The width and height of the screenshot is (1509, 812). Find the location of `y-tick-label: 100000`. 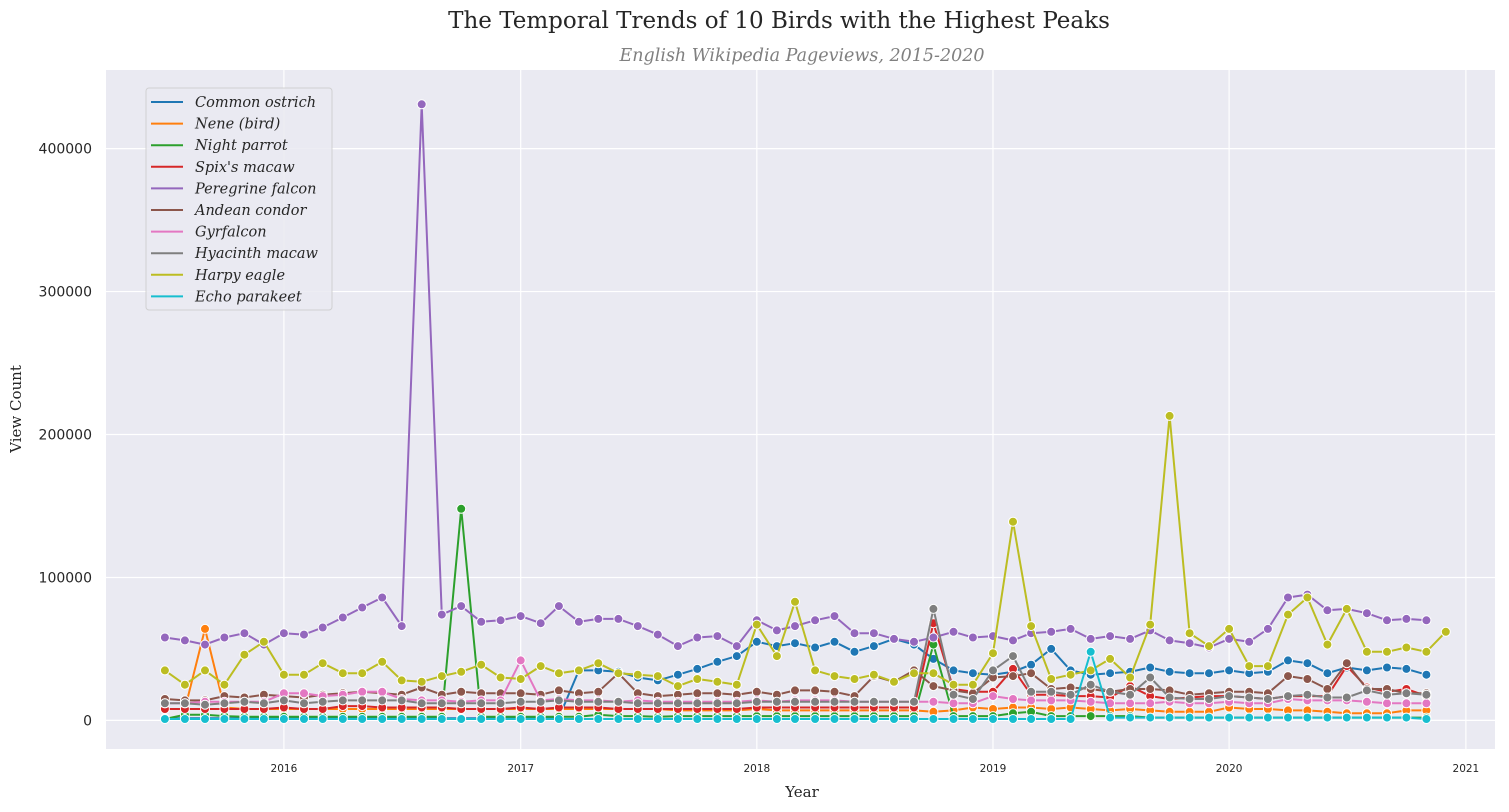

y-tick-label: 100000 is located at coordinates (65, 578).